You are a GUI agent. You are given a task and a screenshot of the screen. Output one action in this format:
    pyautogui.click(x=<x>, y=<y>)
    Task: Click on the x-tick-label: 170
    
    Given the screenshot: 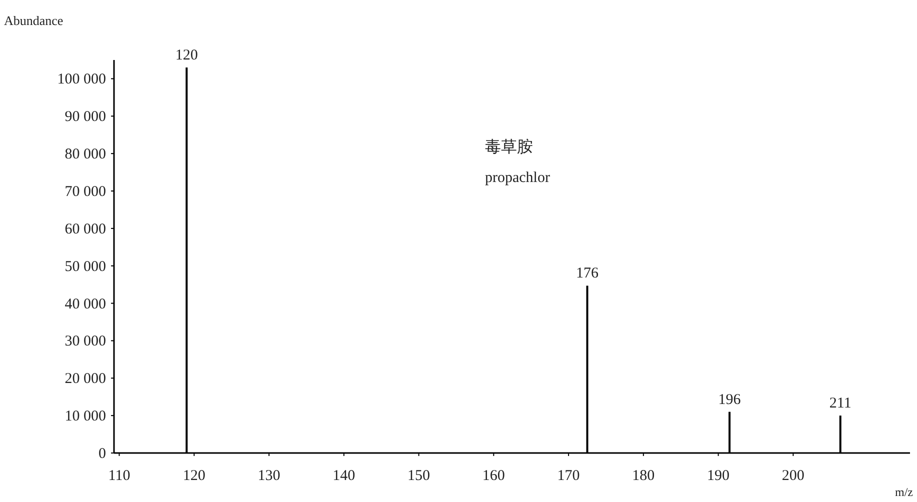 What is the action you would take?
    pyautogui.click(x=568, y=476)
    